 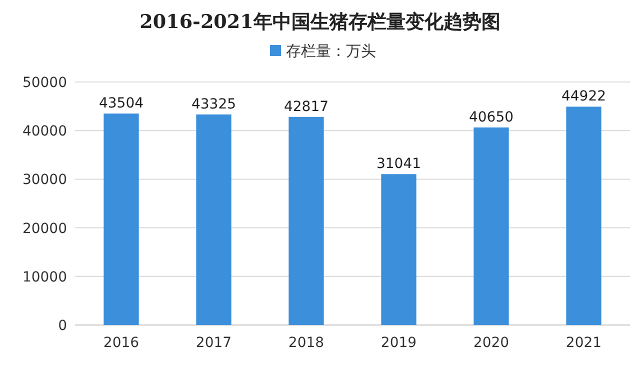 What do you see at coordinates (213, 104) in the screenshot?
I see `data-label: 43325` at bounding box center [213, 104].